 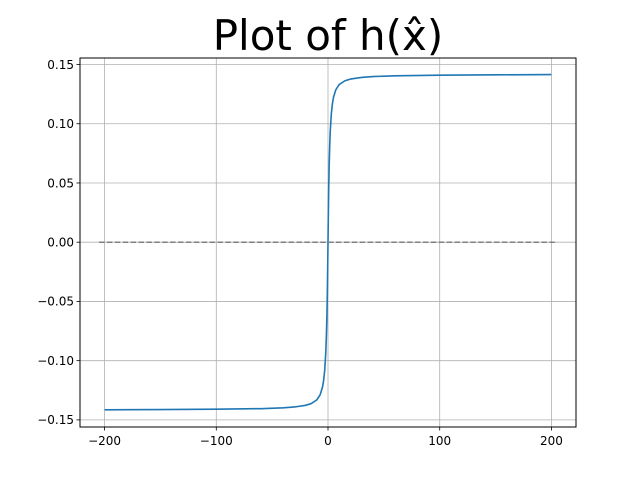 What do you see at coordinates (328, 35) in the screenshot?
I see `chart-title: Plot of h(x̂)` at bounding box center [328, 35].